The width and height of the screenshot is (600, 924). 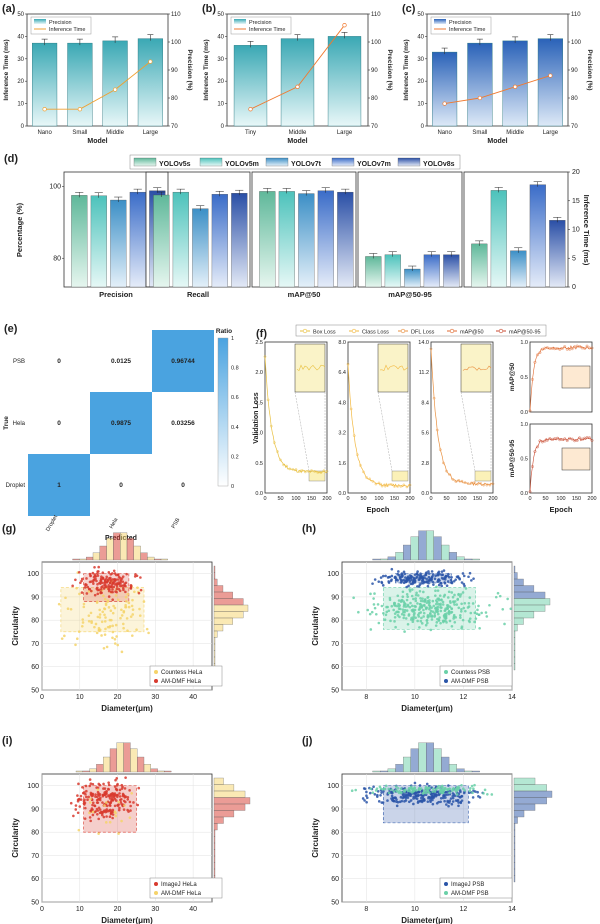 What do you see at coordinates (256, 417) in the screenshot?
I see `y-axis-label: Validation Loss` at bounding box center [256, 417].